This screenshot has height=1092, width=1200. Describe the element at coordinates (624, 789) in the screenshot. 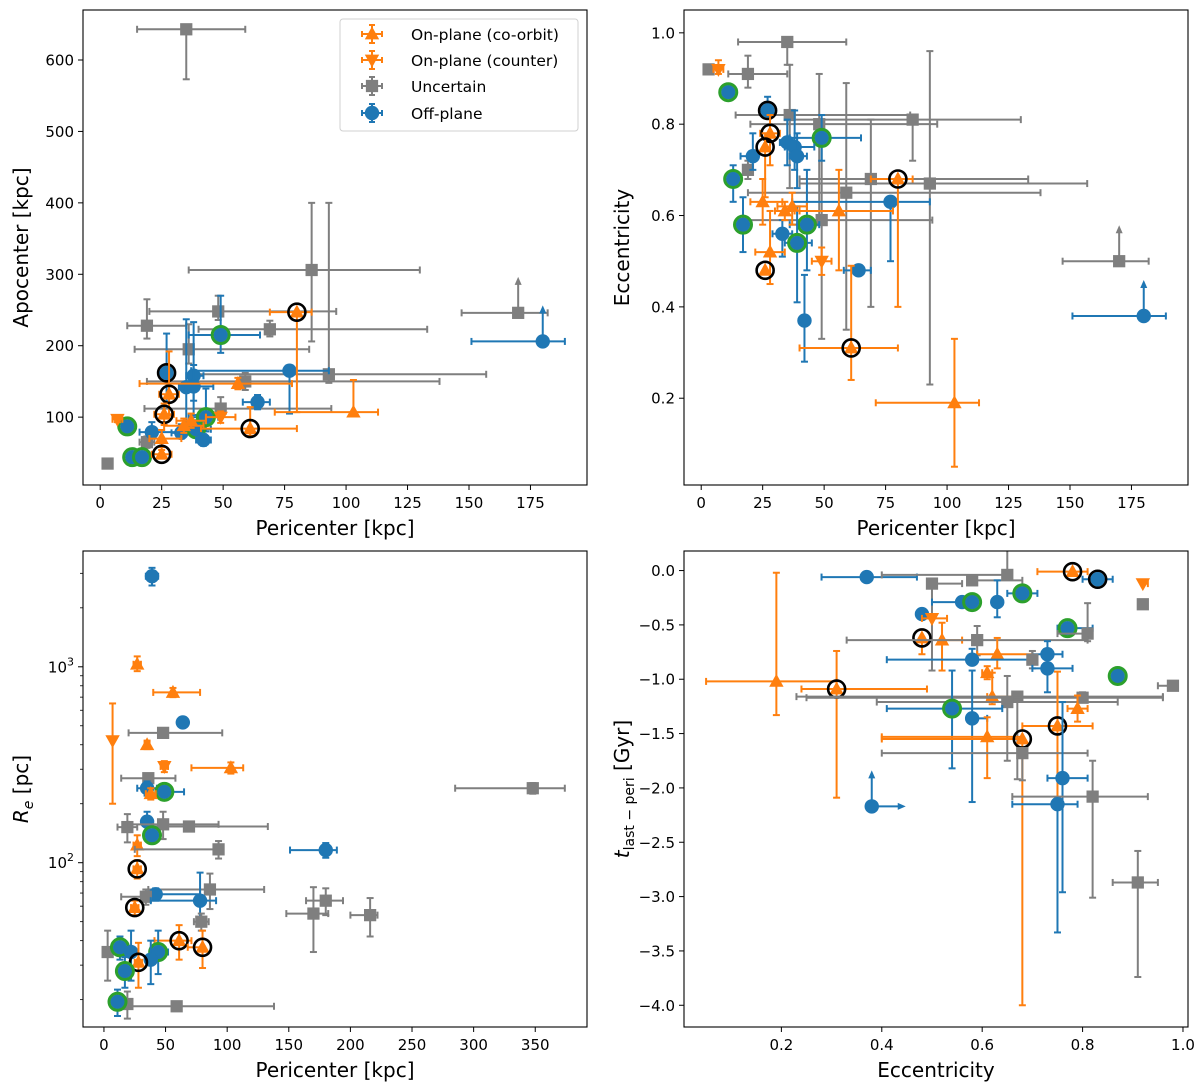

I see `y-axis-label: tlast − peri [Gyr]` at that location.